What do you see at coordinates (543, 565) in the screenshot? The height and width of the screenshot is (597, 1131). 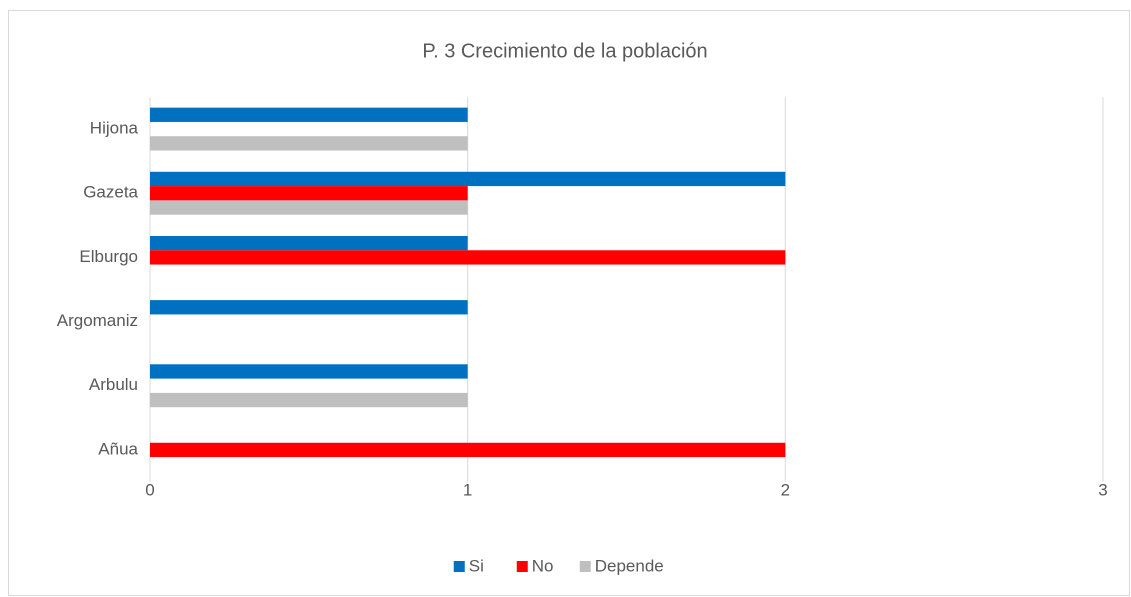 I see `legend-label: No` at bounding box center [543, 565].